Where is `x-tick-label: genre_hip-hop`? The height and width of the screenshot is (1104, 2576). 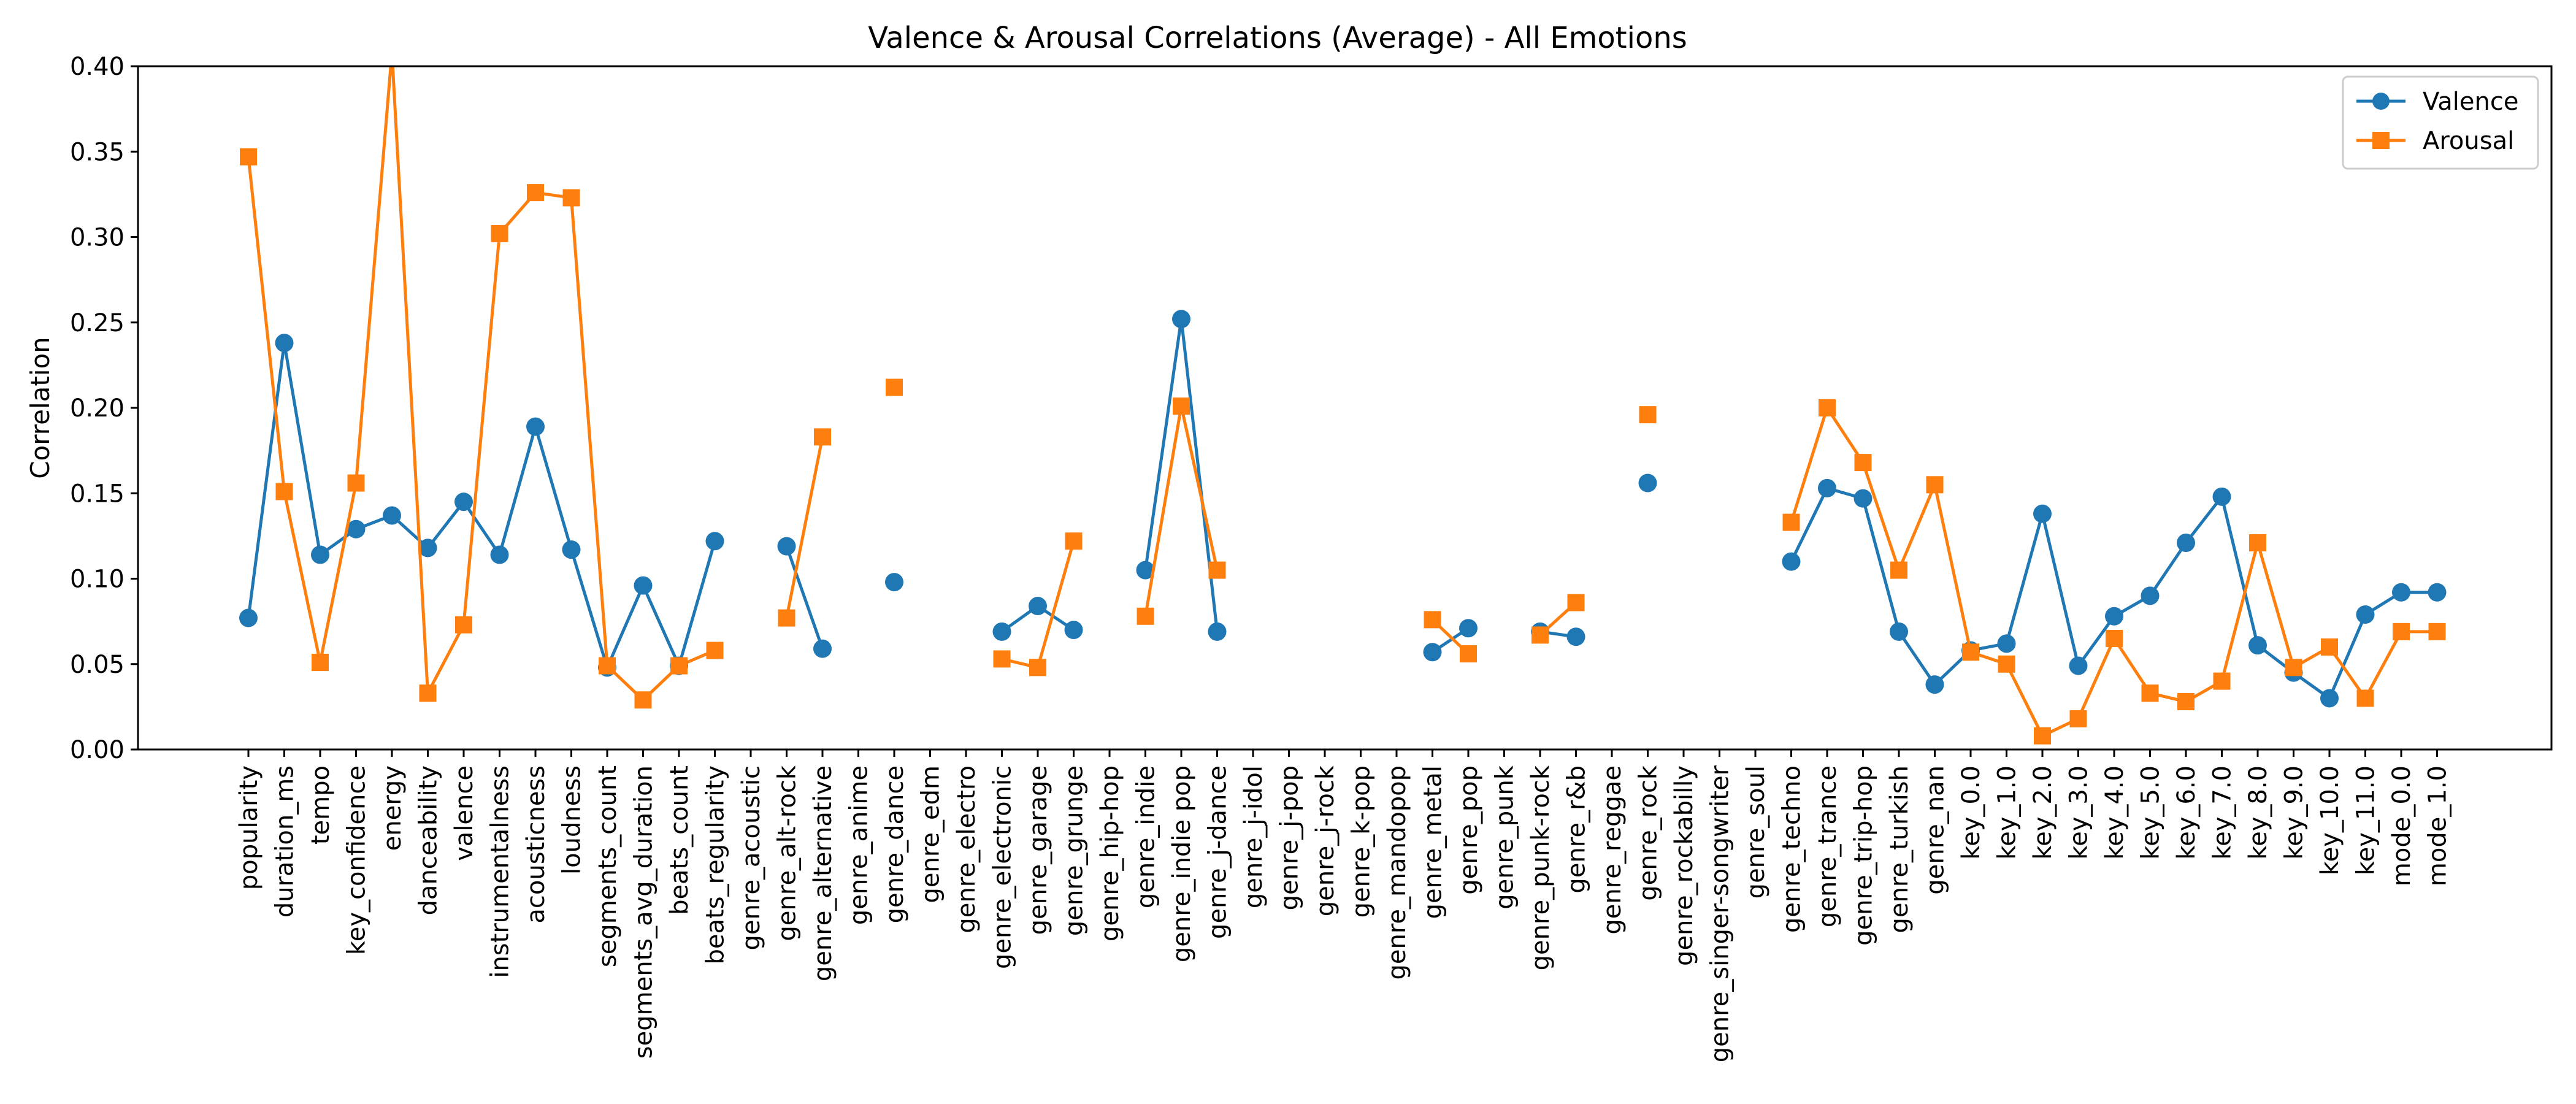
x-tick-label: genre_hip-hop is located at coordinates (1110, 853).